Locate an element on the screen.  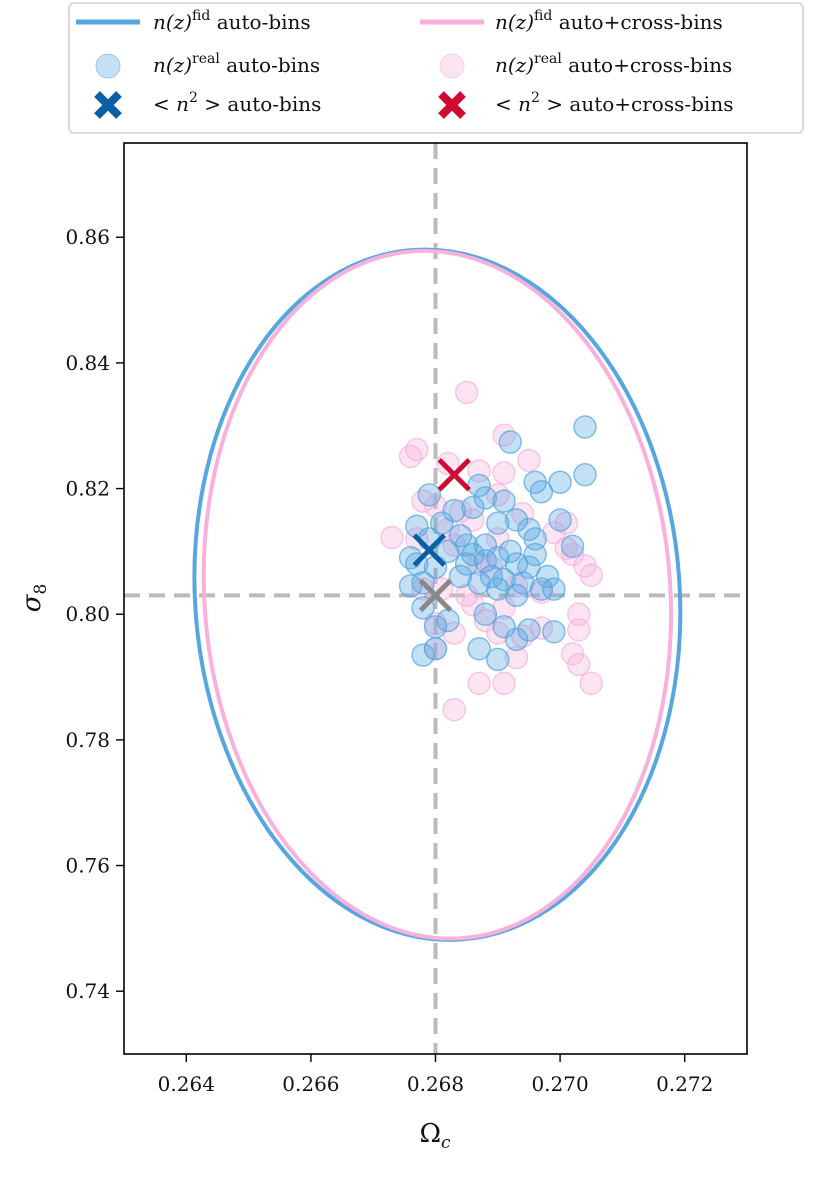
legend-label: n(z)real auto+cross-bins is located at coordinates (613, 64).